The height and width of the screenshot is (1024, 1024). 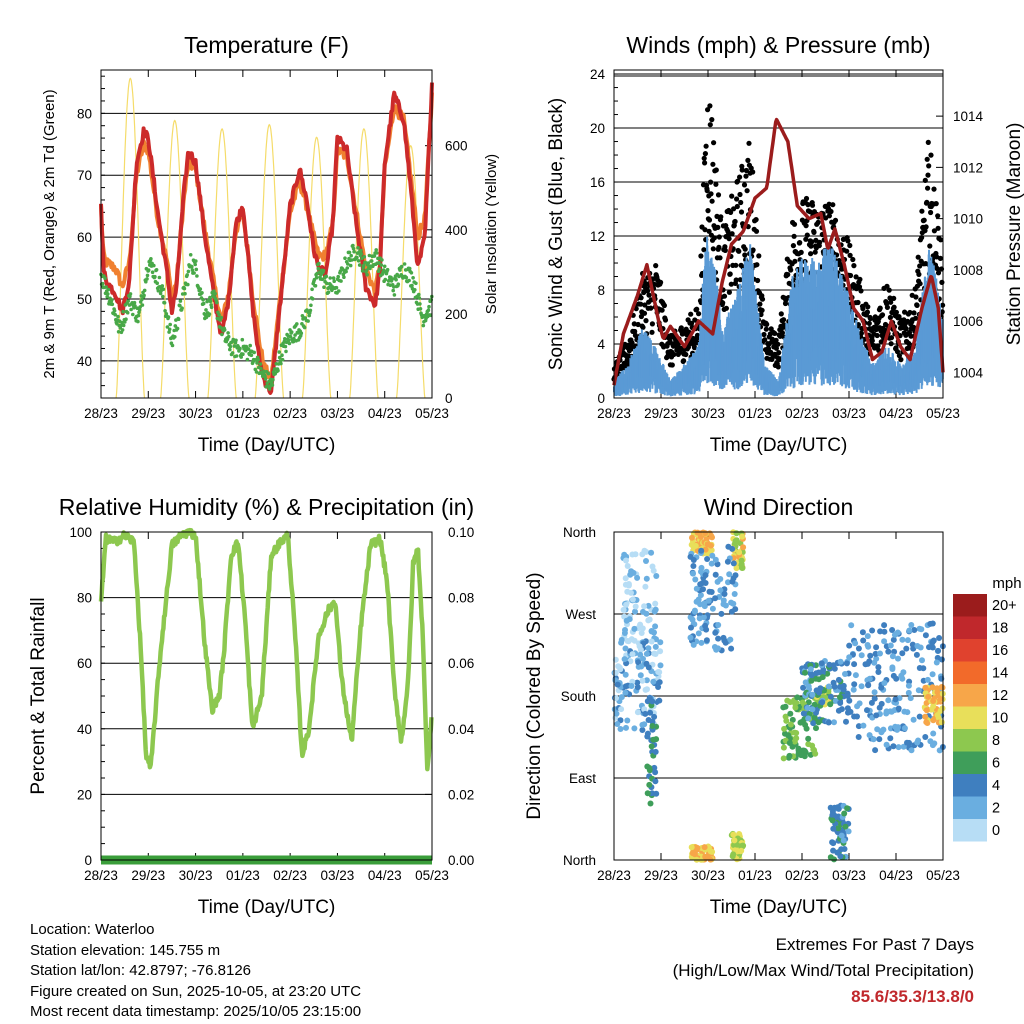 I want to click on y2-tick-label: 1006, so click(x=968, y=321).